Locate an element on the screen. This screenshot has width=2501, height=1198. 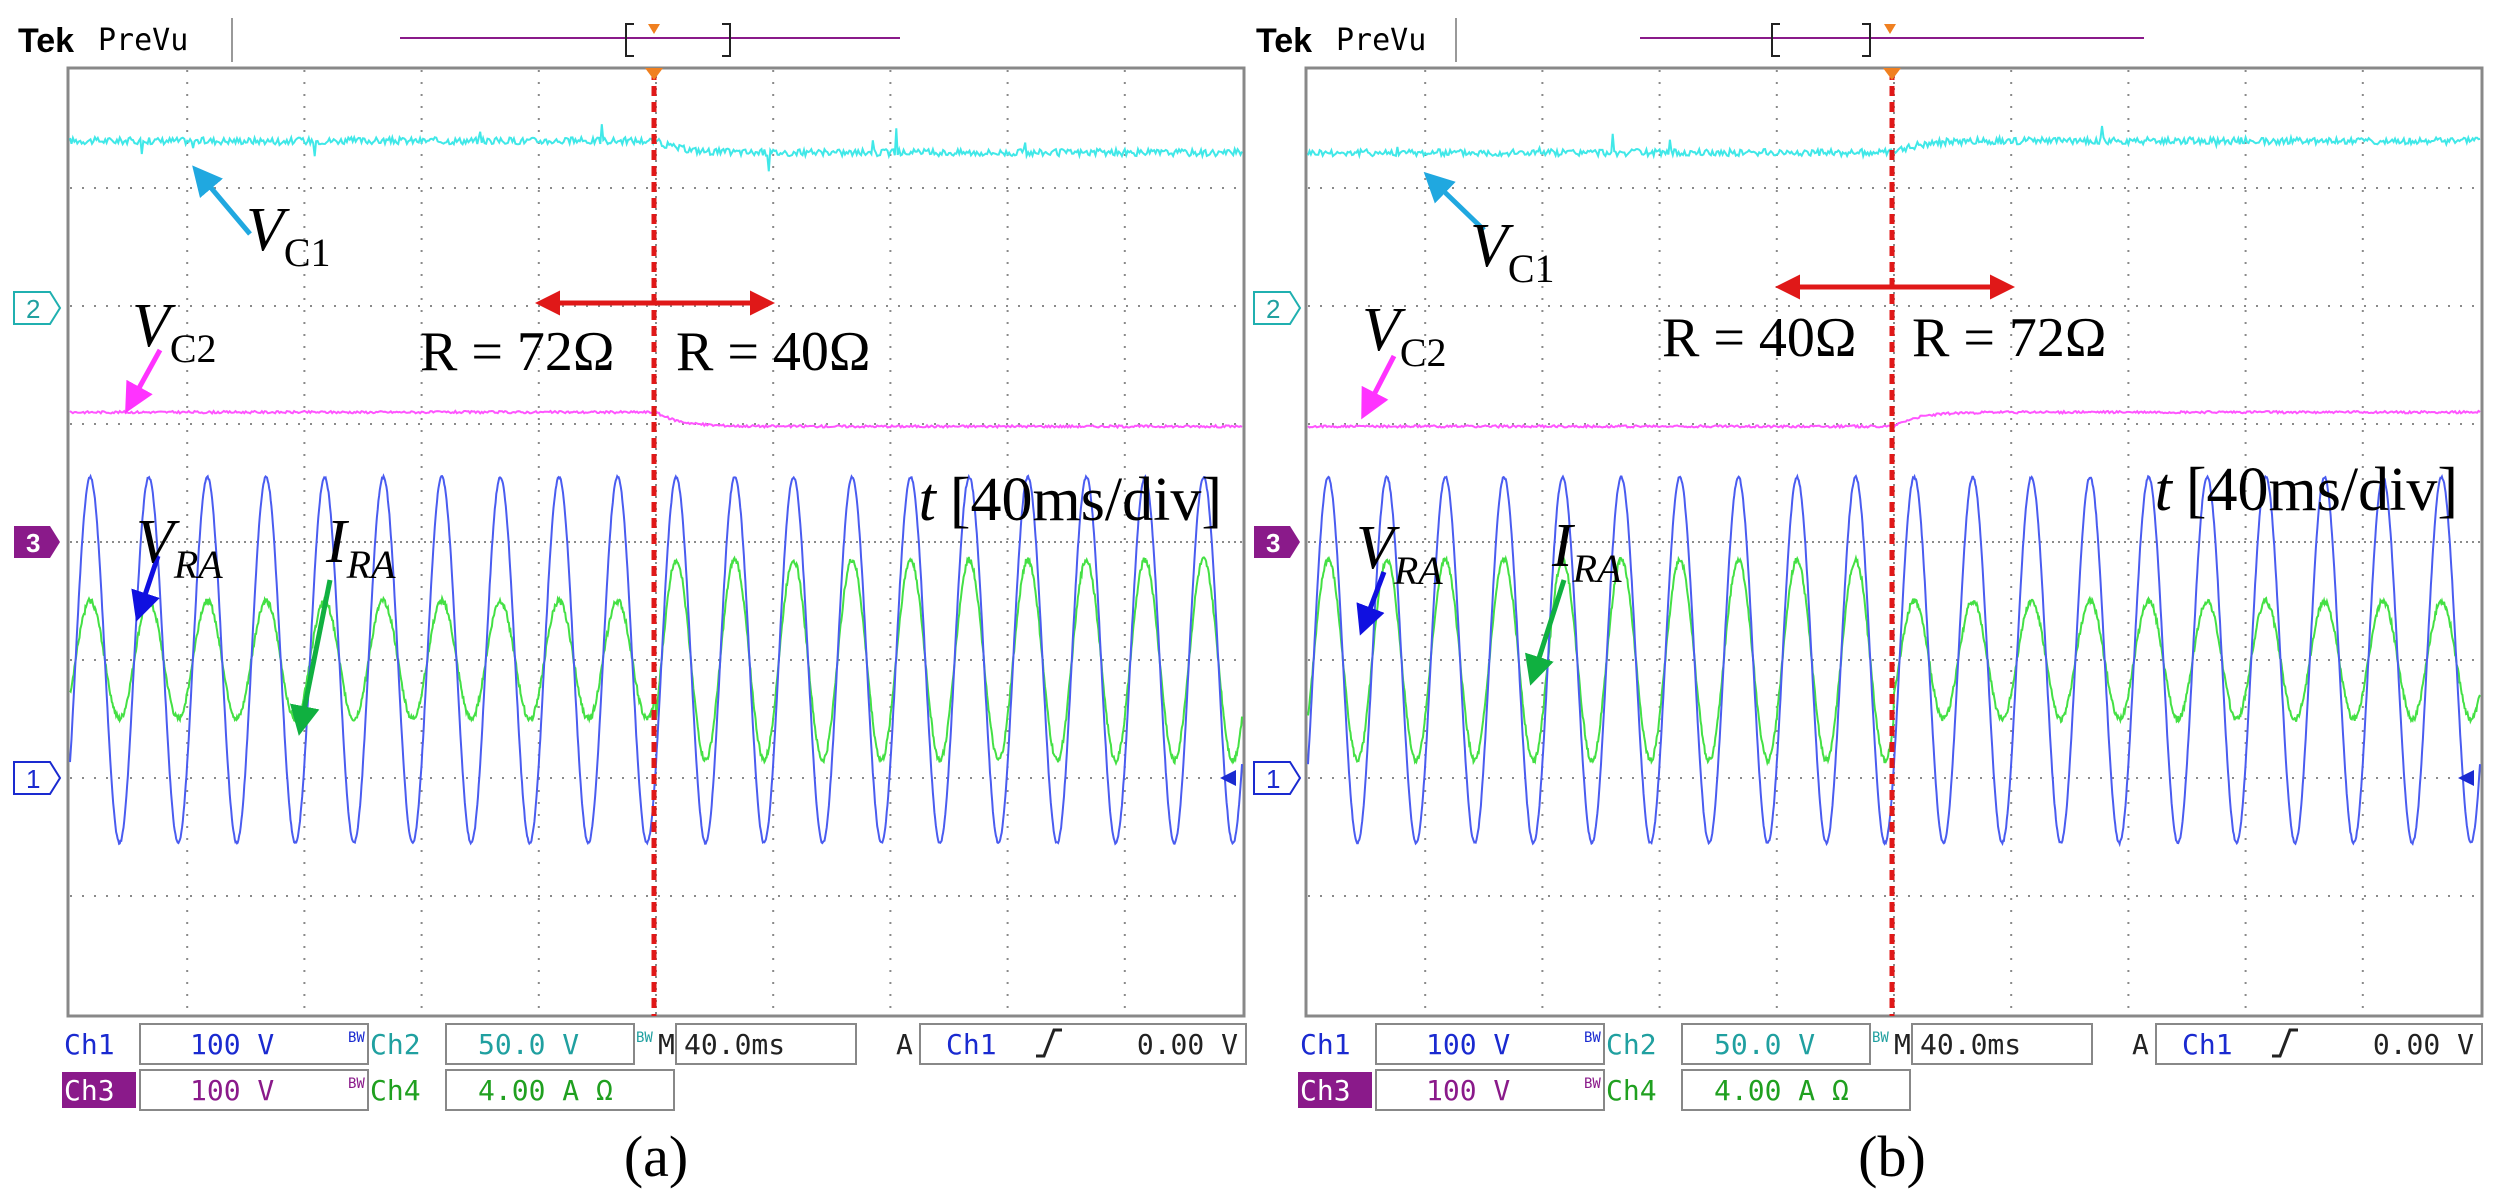
ira-trace is located at coordinates (1894, 660).